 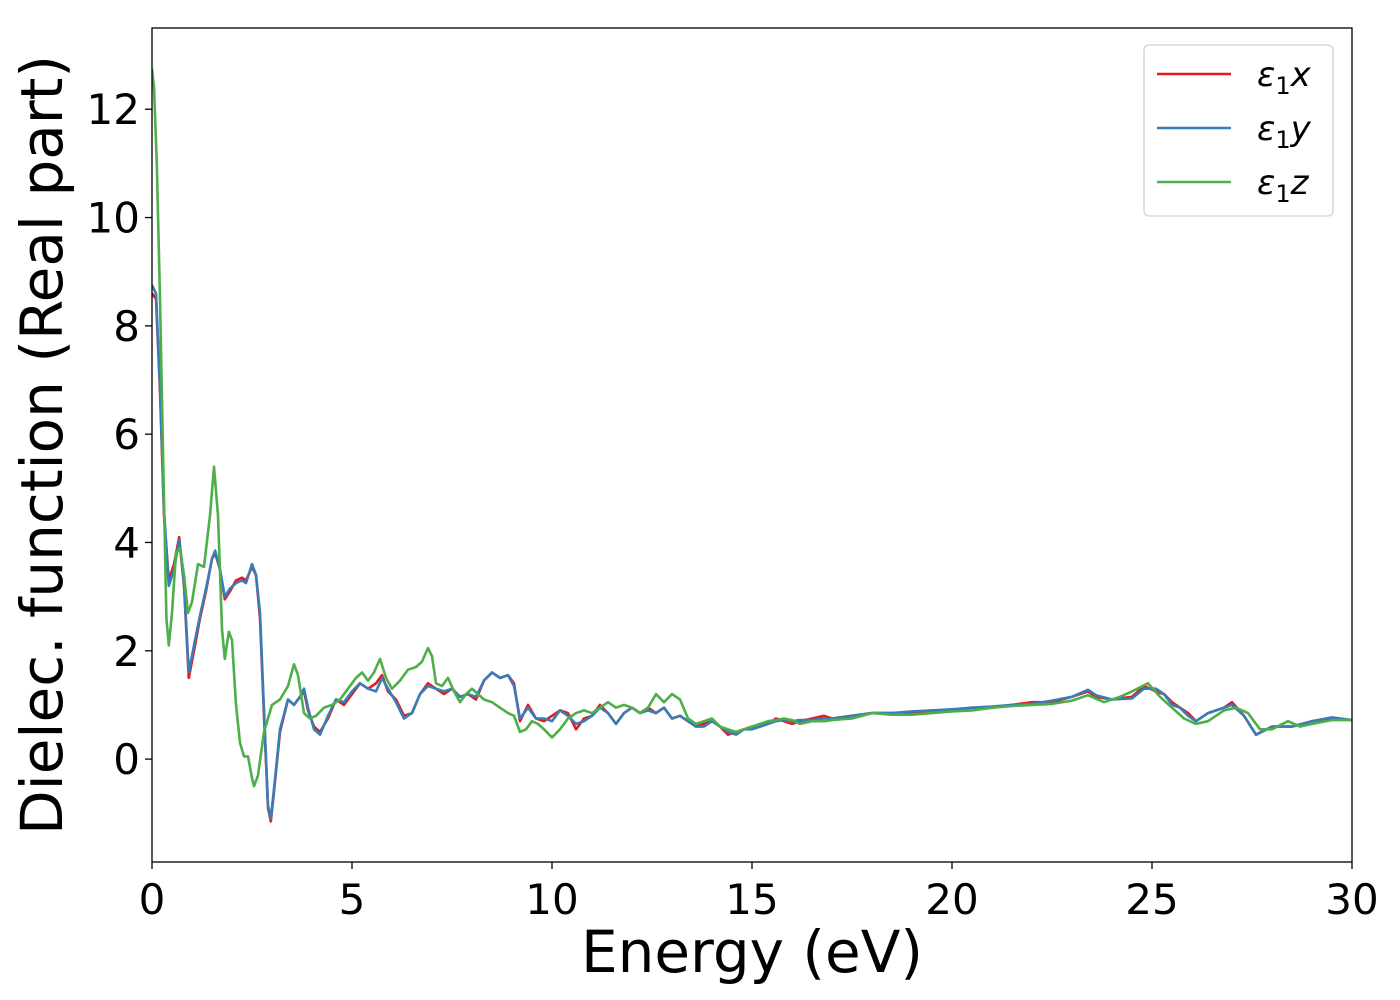 What do you see at coordinates (126, 434) in the screenshot?
I see `y-tick-label: 6` at bounding box center [126, 434].